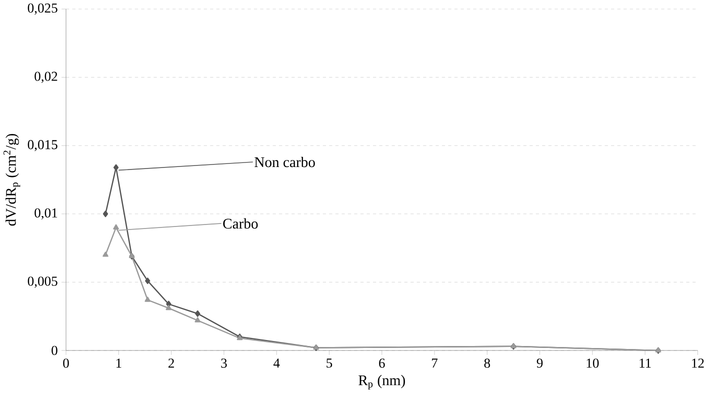 This screenshot has height=393, width=708. Describe the element at coordinates (46, 77) in the screenshot. I see `y-tick-label: 0,02` at that location.